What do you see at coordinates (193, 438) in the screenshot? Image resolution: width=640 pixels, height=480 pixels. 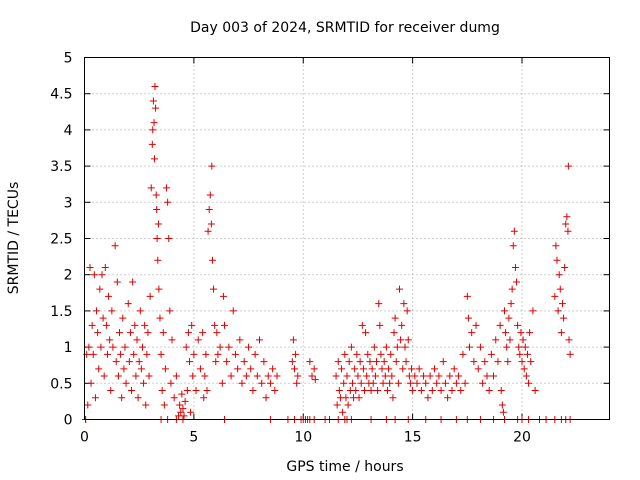 I see `x-tick-label: 5` at bounding box center [193, 438].